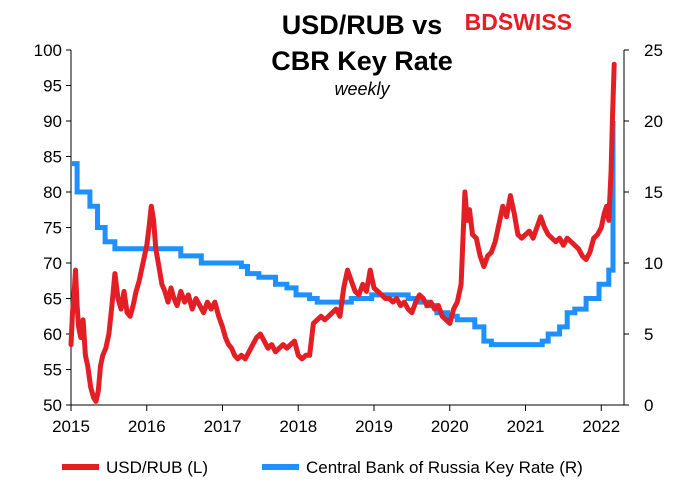 The width and height of the screenshot is (699, 499). Describe the element at coordinates (147, 426) in the screenshot. I see `x-tick-label: 2016` at that location.